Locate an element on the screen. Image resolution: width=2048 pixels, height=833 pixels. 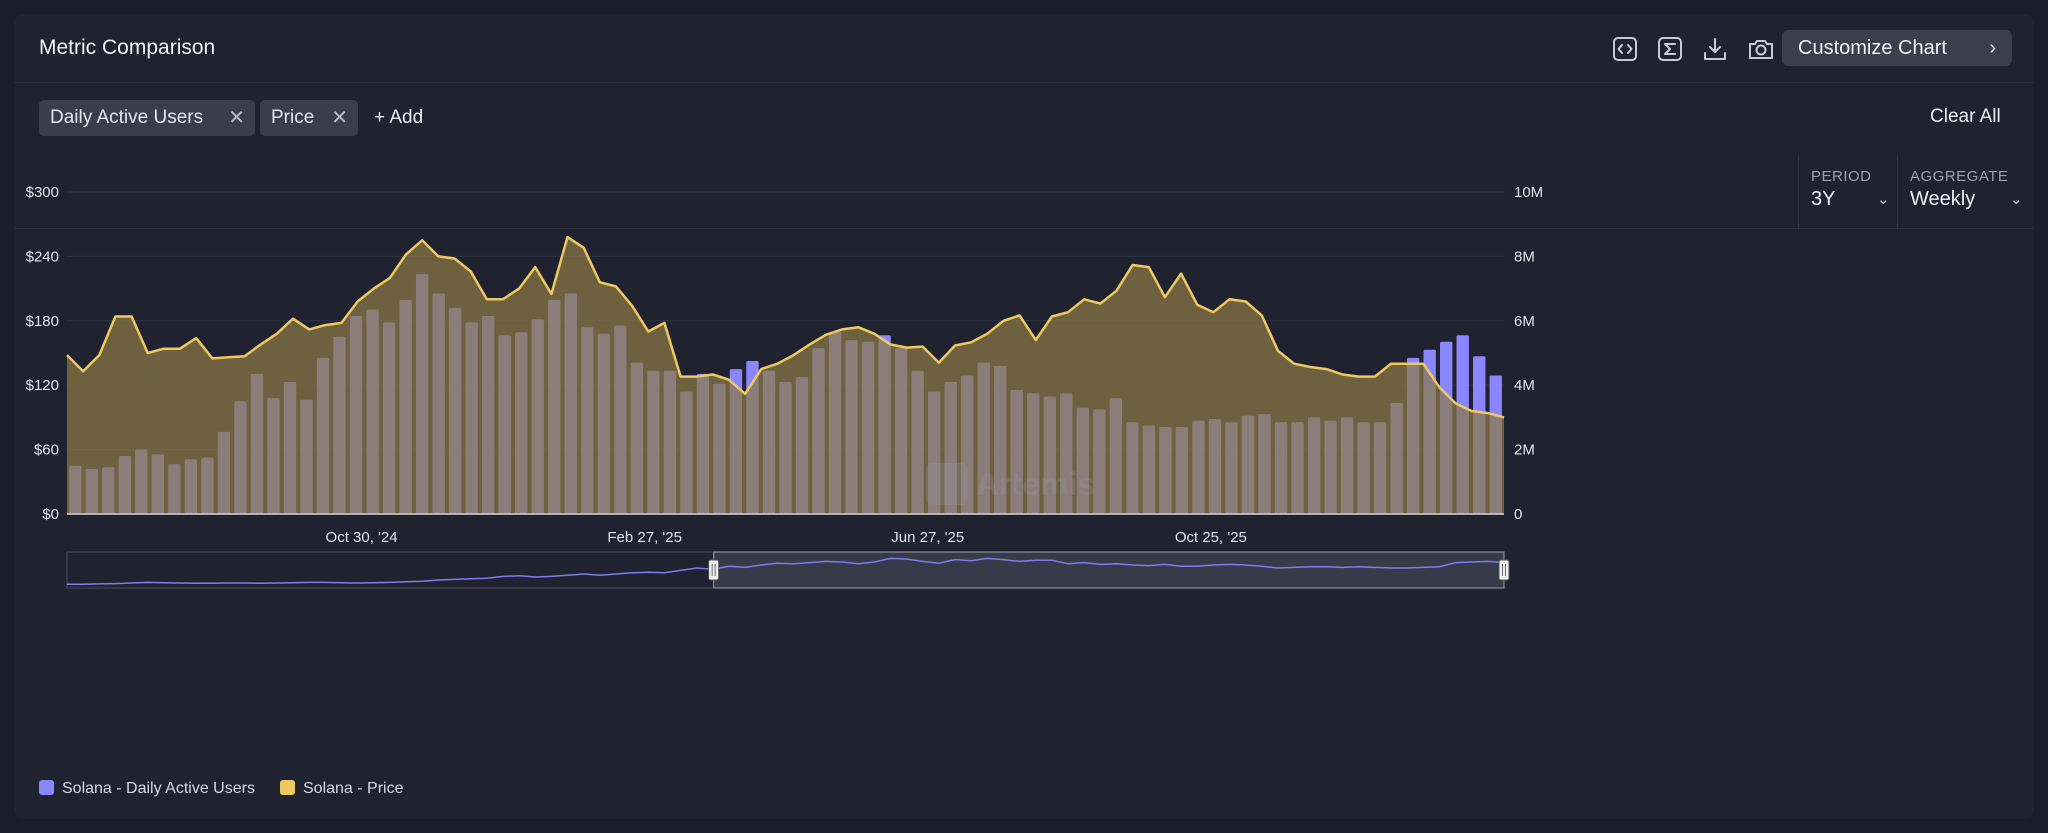
legend-item-dau: Solana - Daily Active Users is located at coordinates (147, 789).